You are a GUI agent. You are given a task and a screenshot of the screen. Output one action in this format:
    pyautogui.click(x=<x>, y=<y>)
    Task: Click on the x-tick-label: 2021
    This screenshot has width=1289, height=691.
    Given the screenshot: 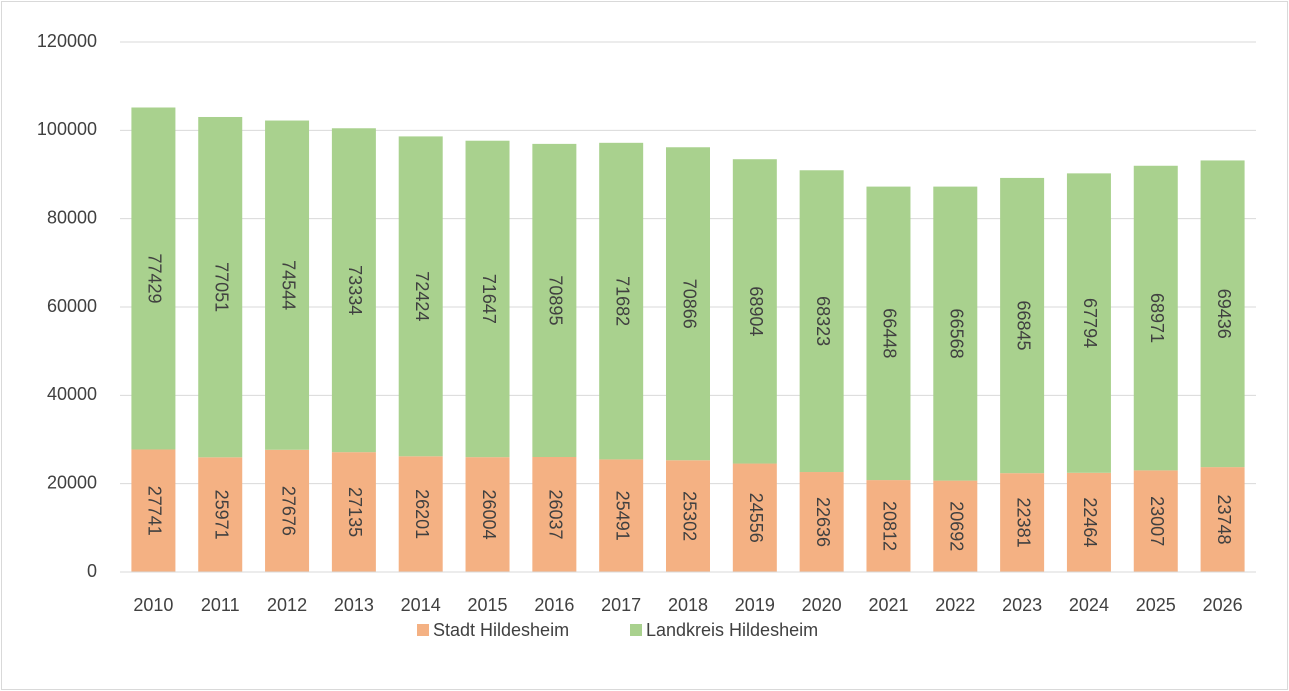 What is the action you would take?
    pyautogui.click(x=888, y=605)
    